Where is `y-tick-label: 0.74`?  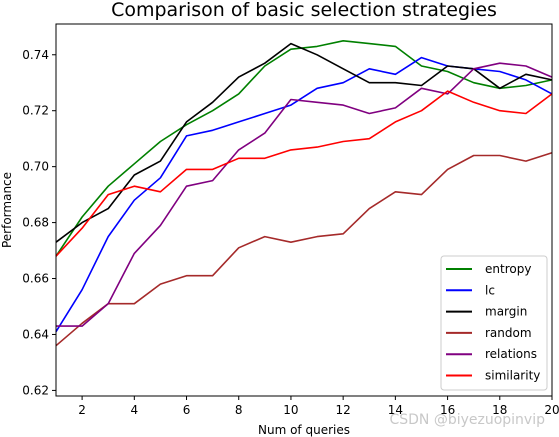 y-tick-label: 0.74 is located at coordinates (35, 55).